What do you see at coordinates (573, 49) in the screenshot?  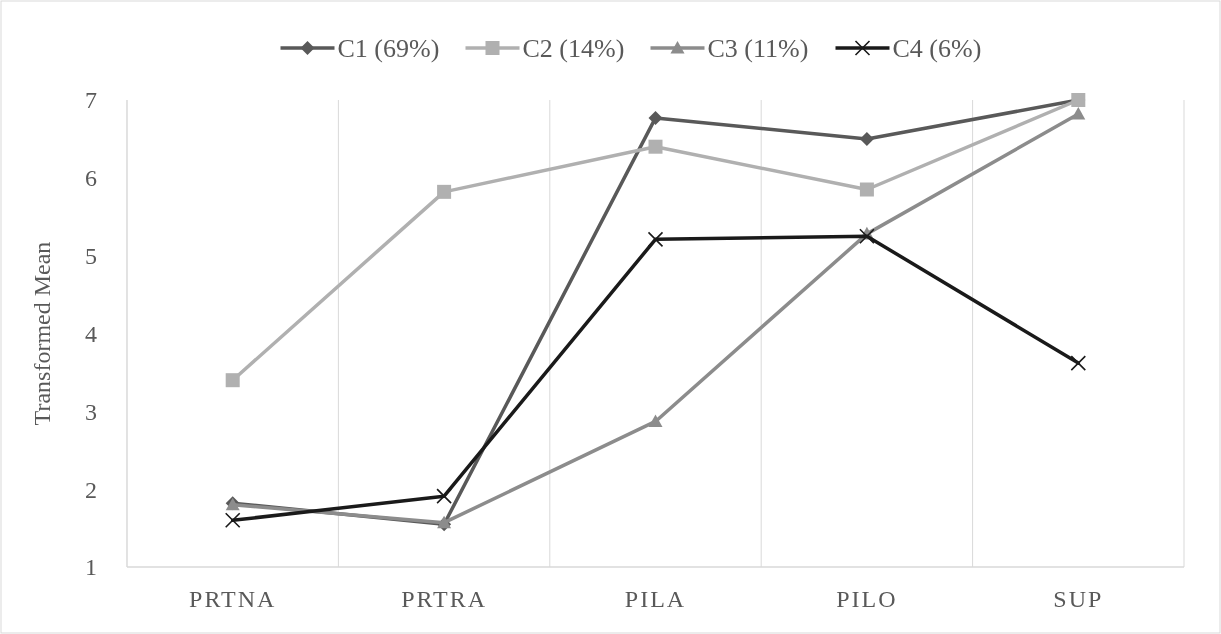 I see `legend-label: C2 (14%)` at bounding box center [573, 49].